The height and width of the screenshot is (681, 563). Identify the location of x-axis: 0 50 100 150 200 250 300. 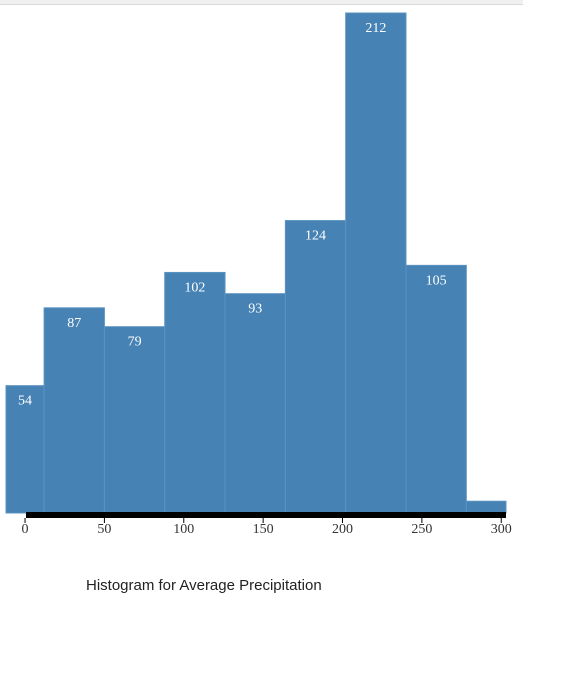
(267, 524).